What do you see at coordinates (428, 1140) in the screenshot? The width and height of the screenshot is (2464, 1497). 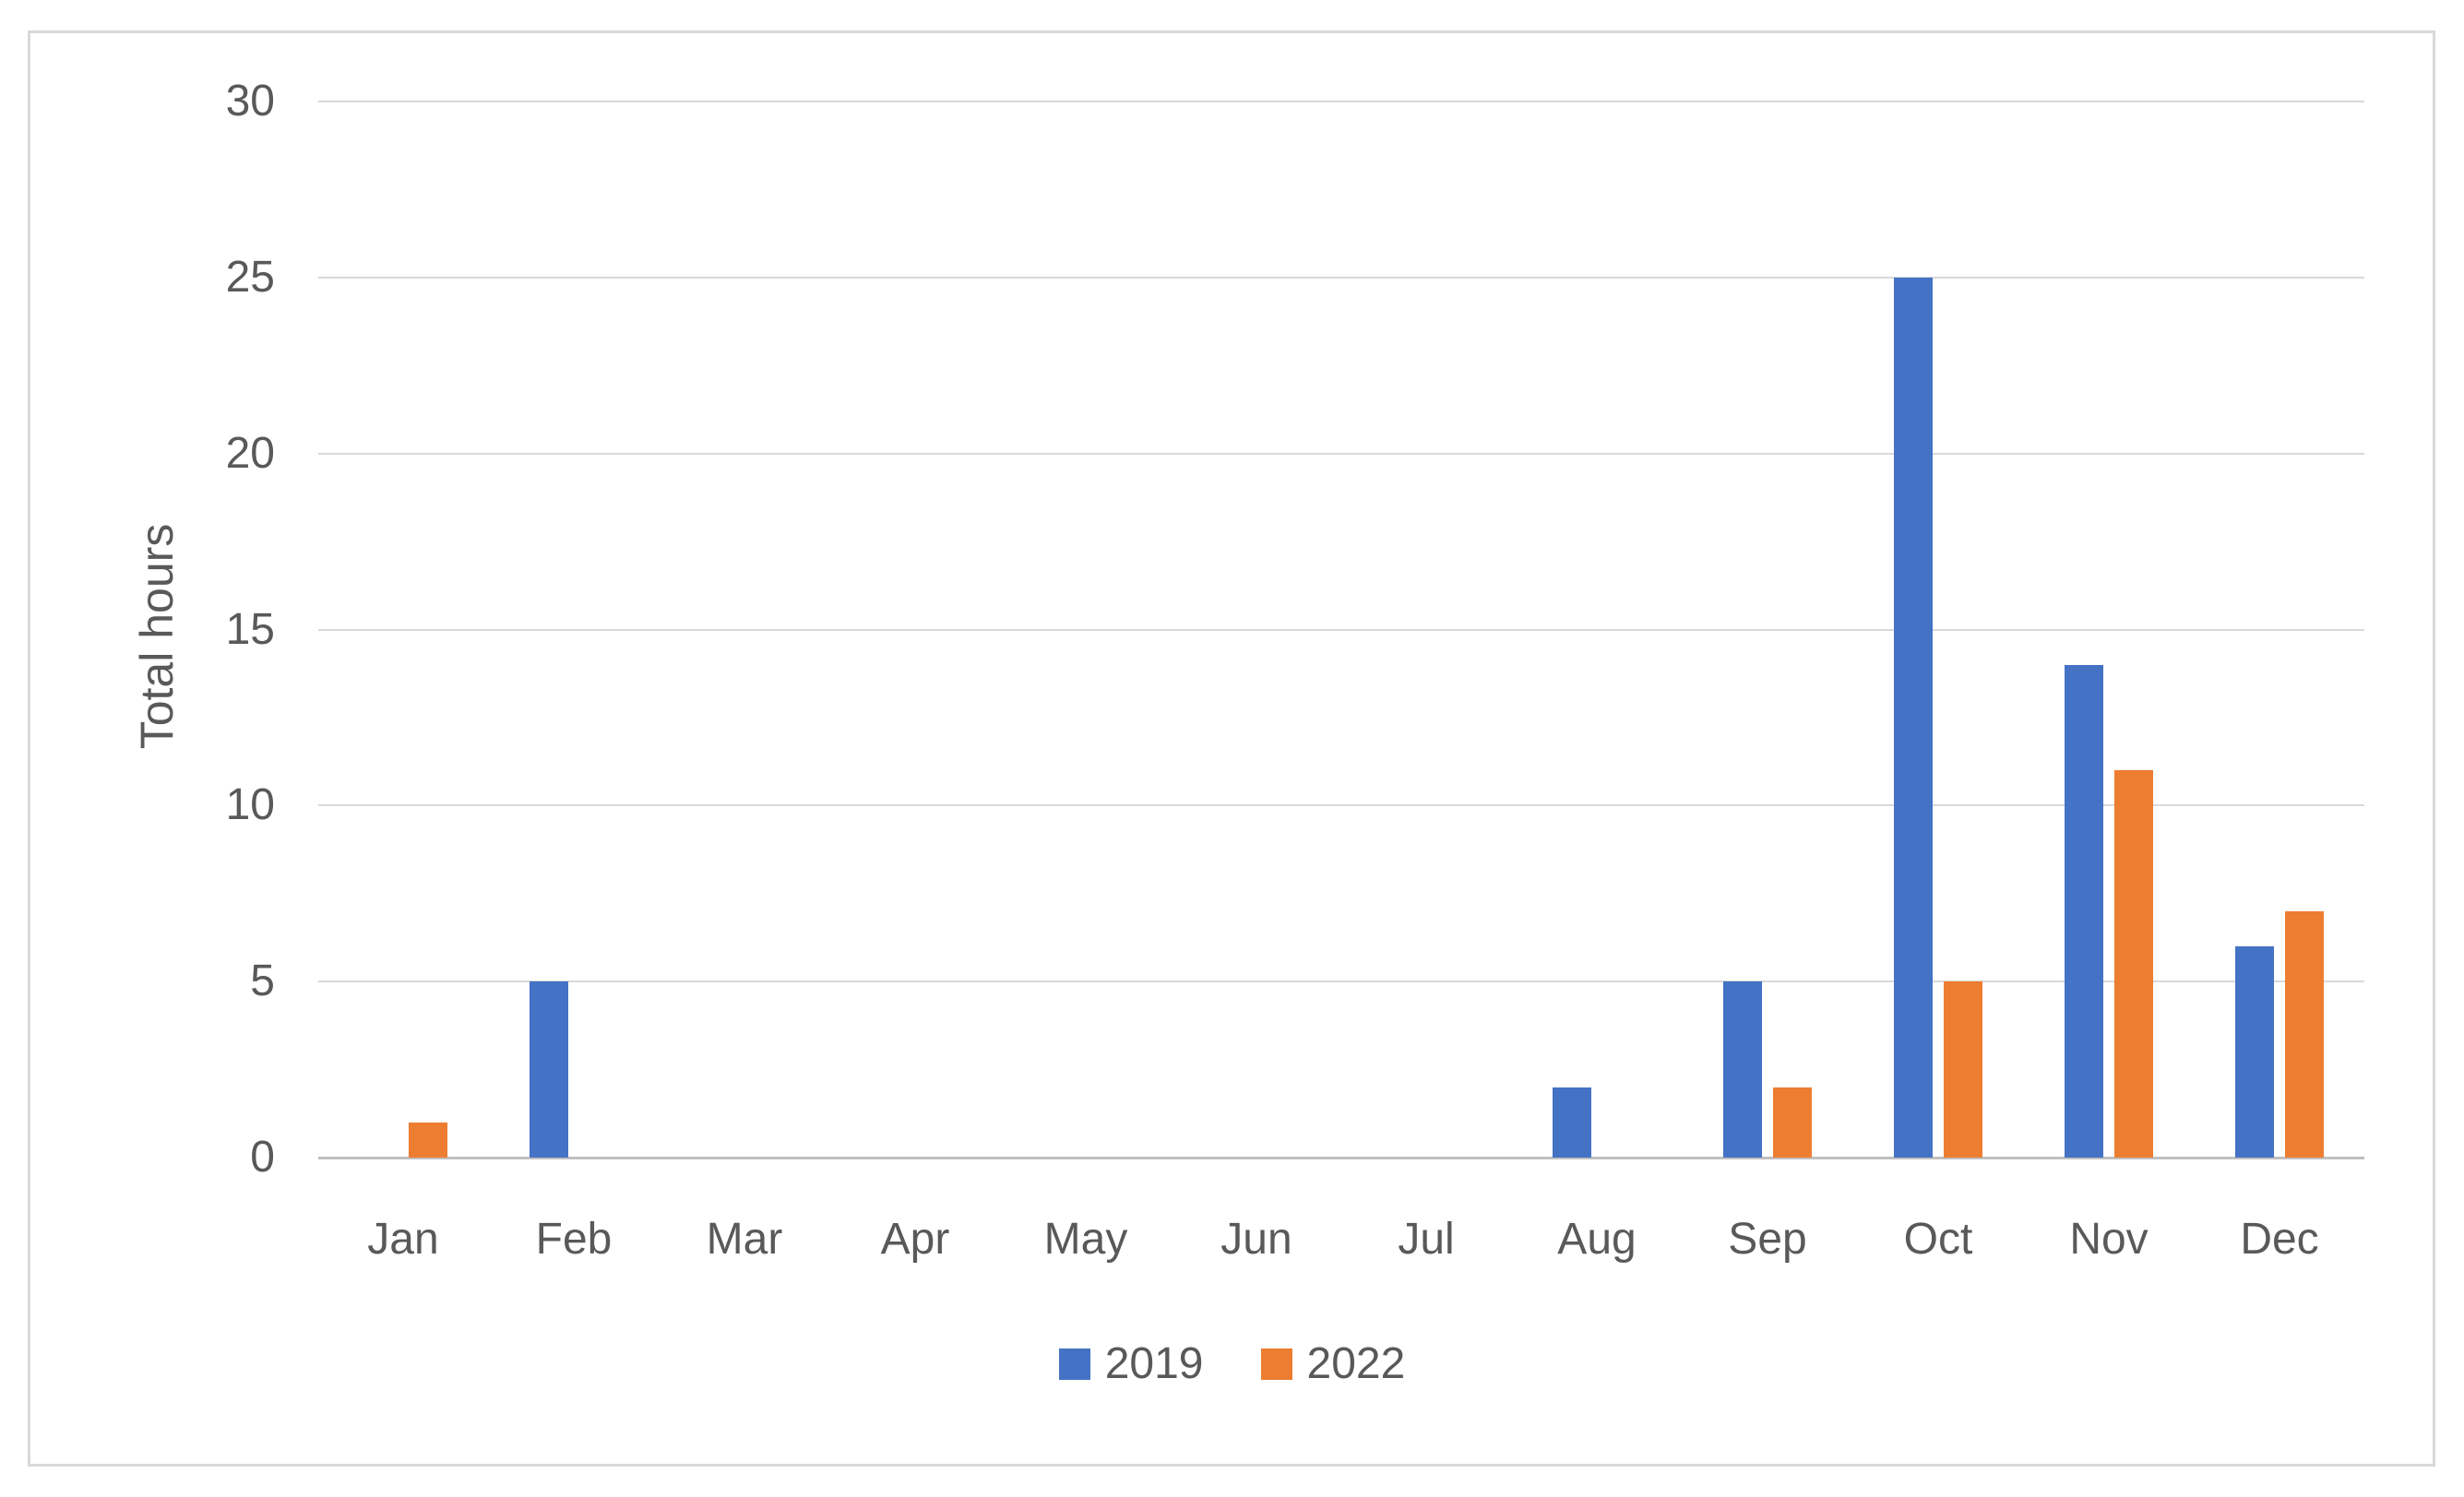 I see `bar-2022-jan` at bounding box center [428, 1140].